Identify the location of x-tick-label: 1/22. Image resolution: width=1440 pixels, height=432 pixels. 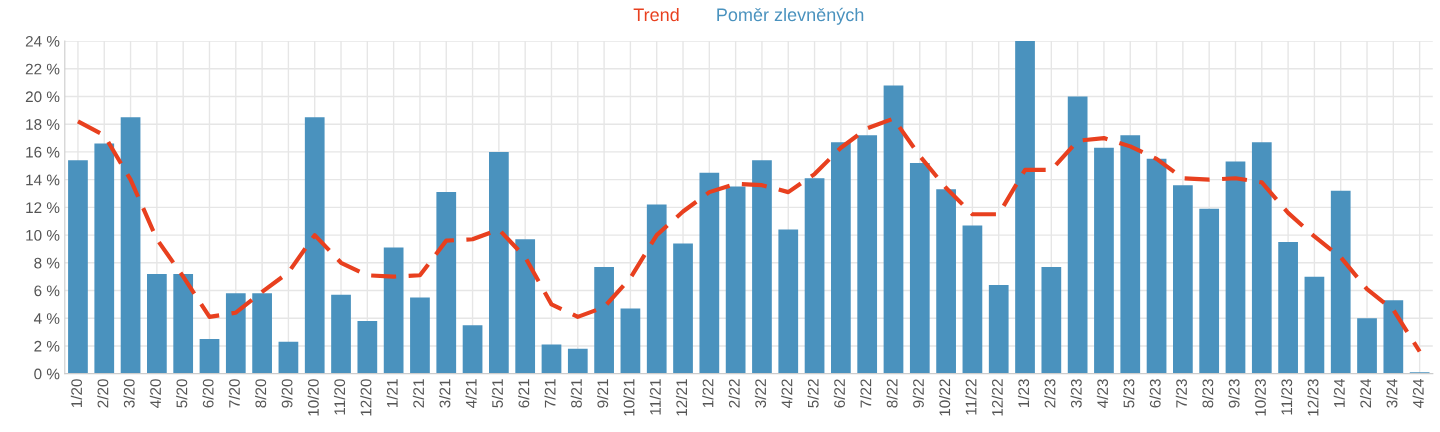
(708, 393).